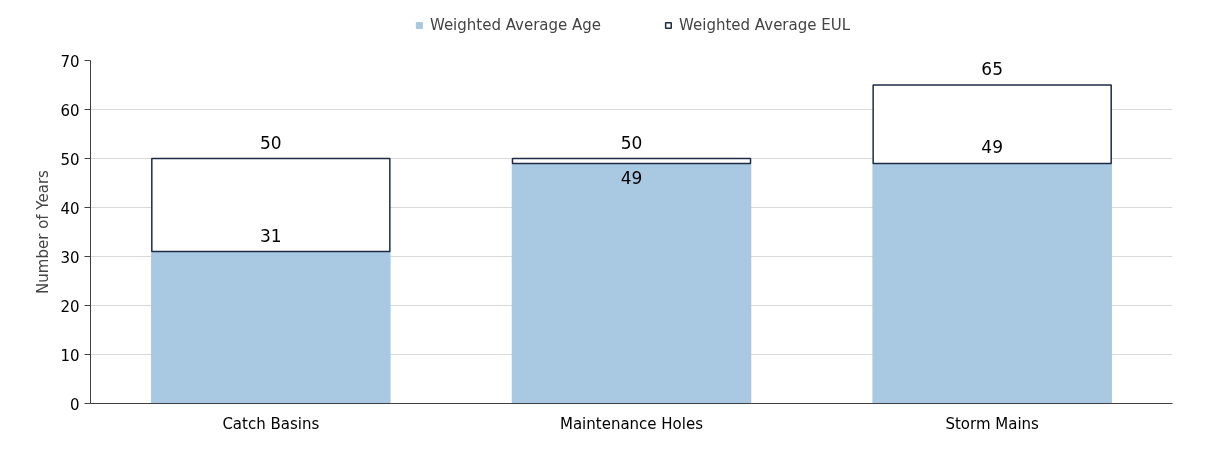 The width and height of the screenshot is (1215, 471). I want to click on y-tick-label: 50, so click(70, 159).